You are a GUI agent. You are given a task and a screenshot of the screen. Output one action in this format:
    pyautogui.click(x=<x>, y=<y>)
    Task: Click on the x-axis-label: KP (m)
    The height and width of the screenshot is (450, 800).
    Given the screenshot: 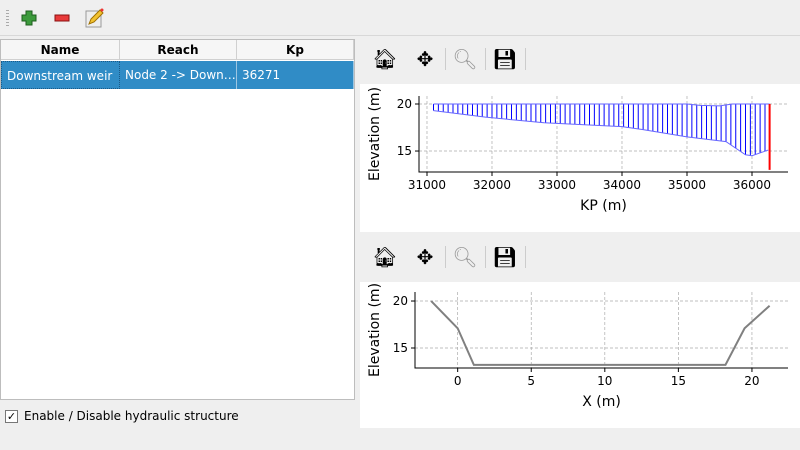 What is the action you would take?
    pyautogui.click(x=603, y=206)
    